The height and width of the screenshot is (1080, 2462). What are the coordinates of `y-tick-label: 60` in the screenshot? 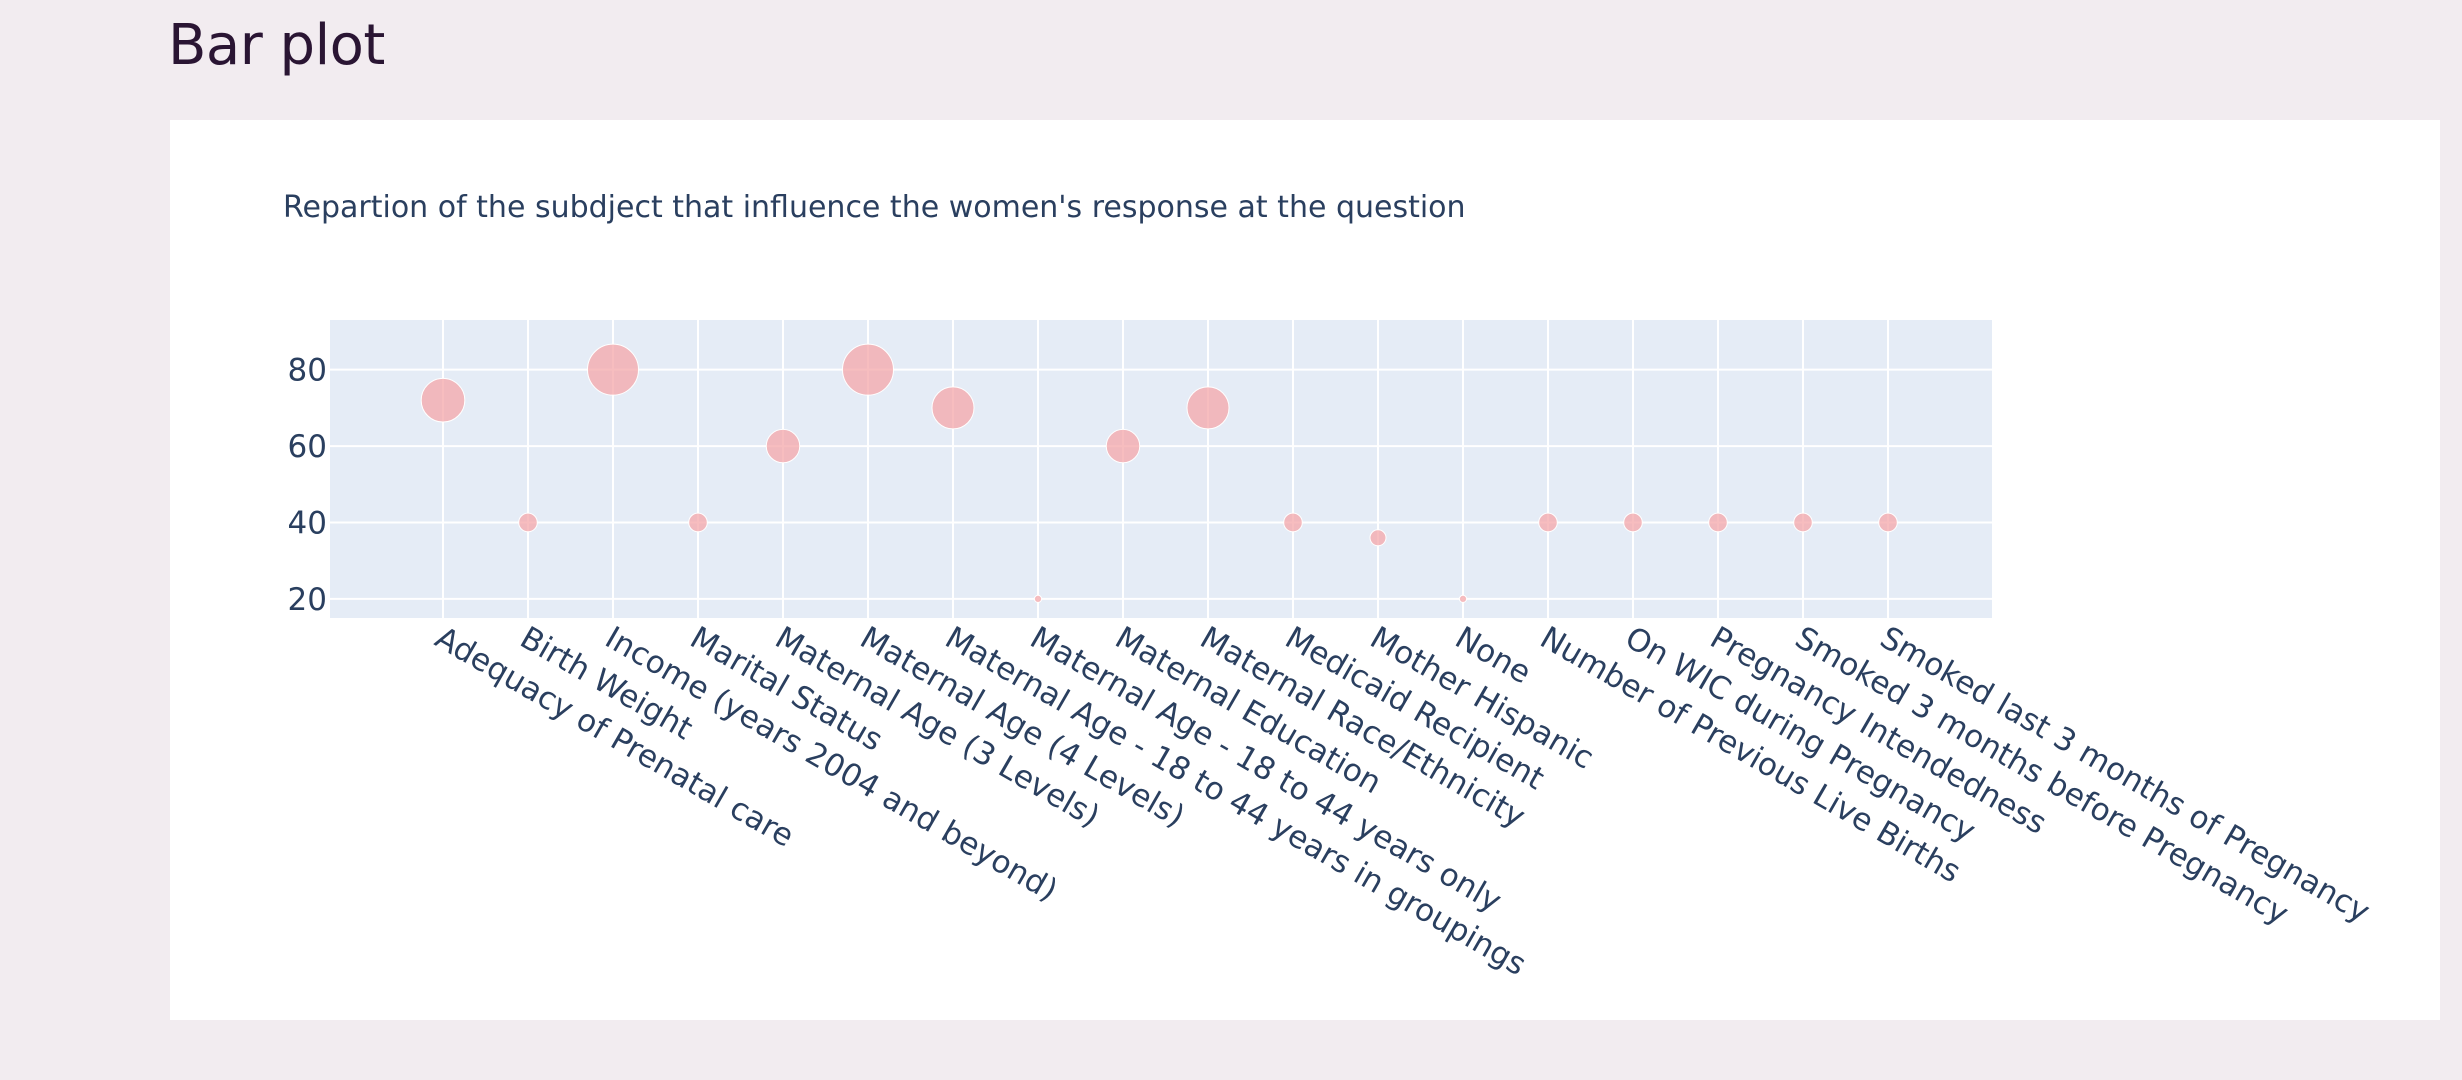 It's located at (307, 447).